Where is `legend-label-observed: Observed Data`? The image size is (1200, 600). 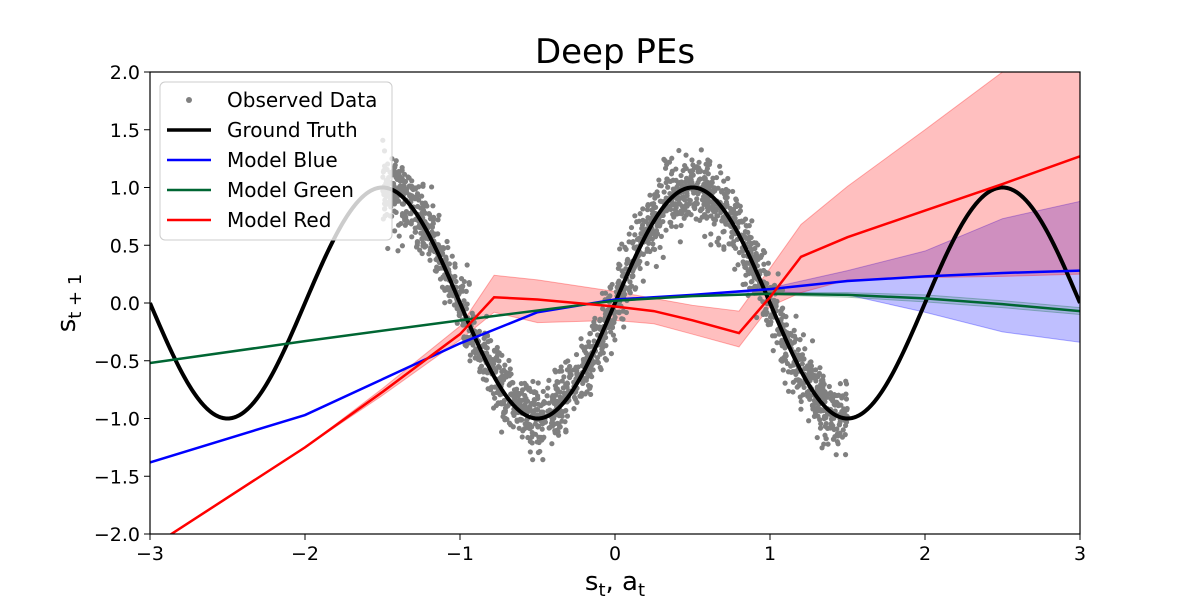 legend-label-observed: Observed Data is located at coordinates (302, 100).